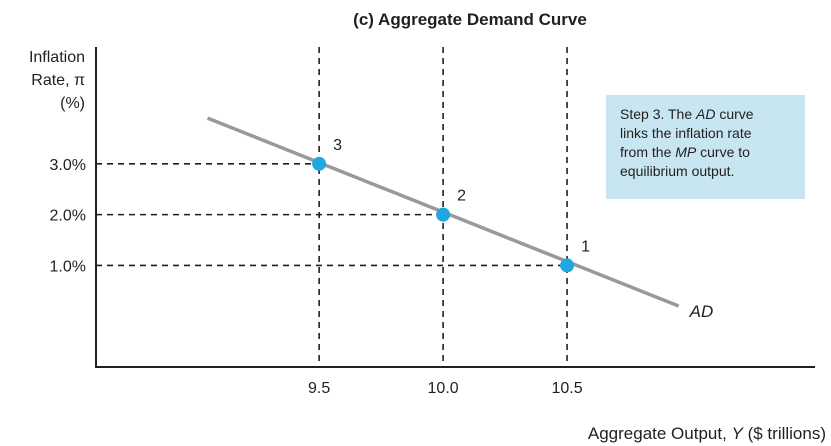  I want to click on annotation-segment: AD, so click(705, 114).